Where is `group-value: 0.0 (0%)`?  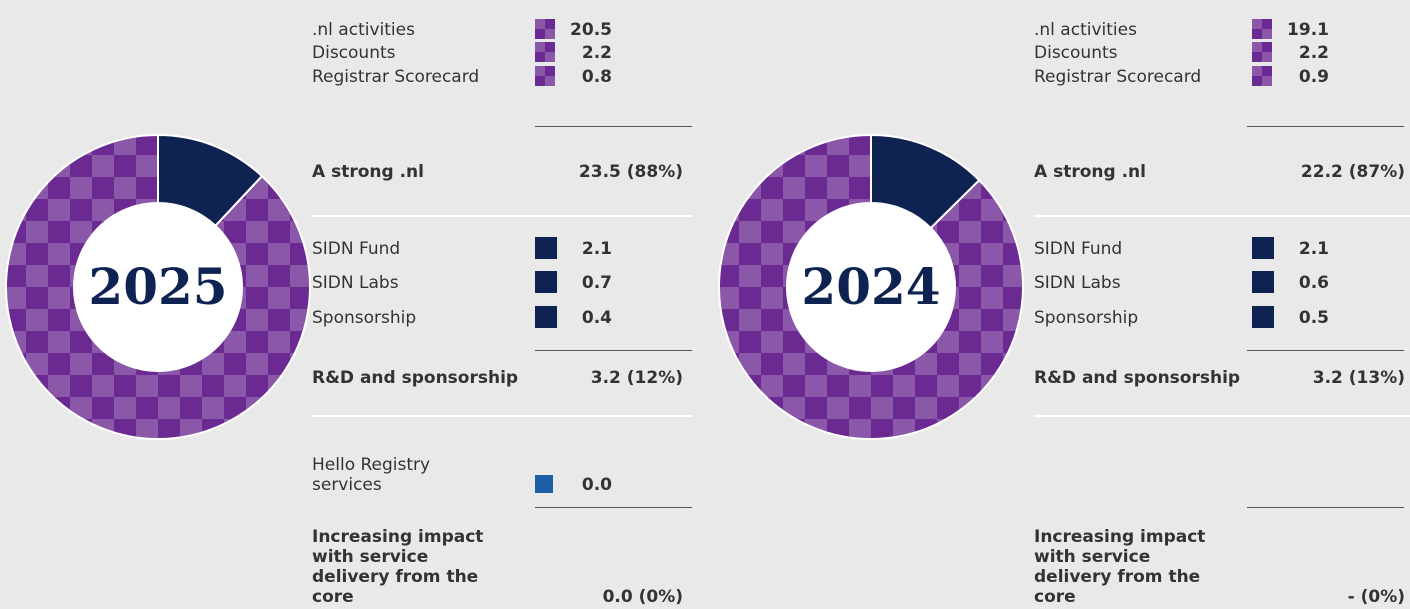
group-value: 0.0 (0%) is located at coordinates (642, 597).